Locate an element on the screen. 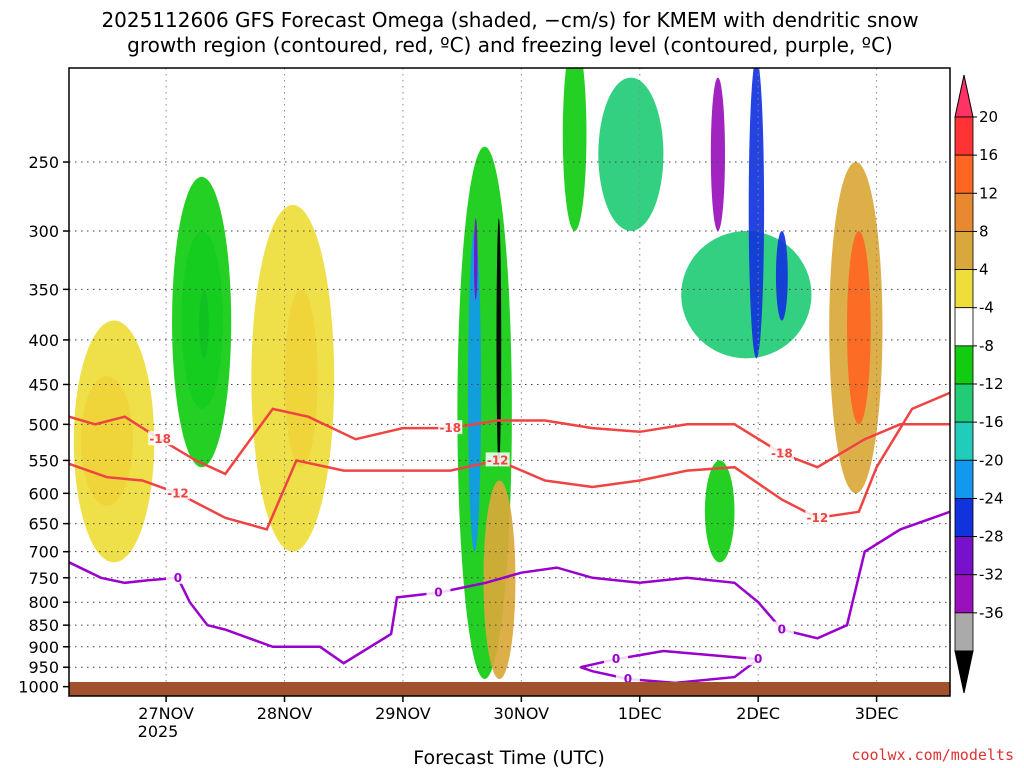 This screenshot has height=768, width=1024. colorbar-tick-label-5: -4 is located at coordinates (986, 308).